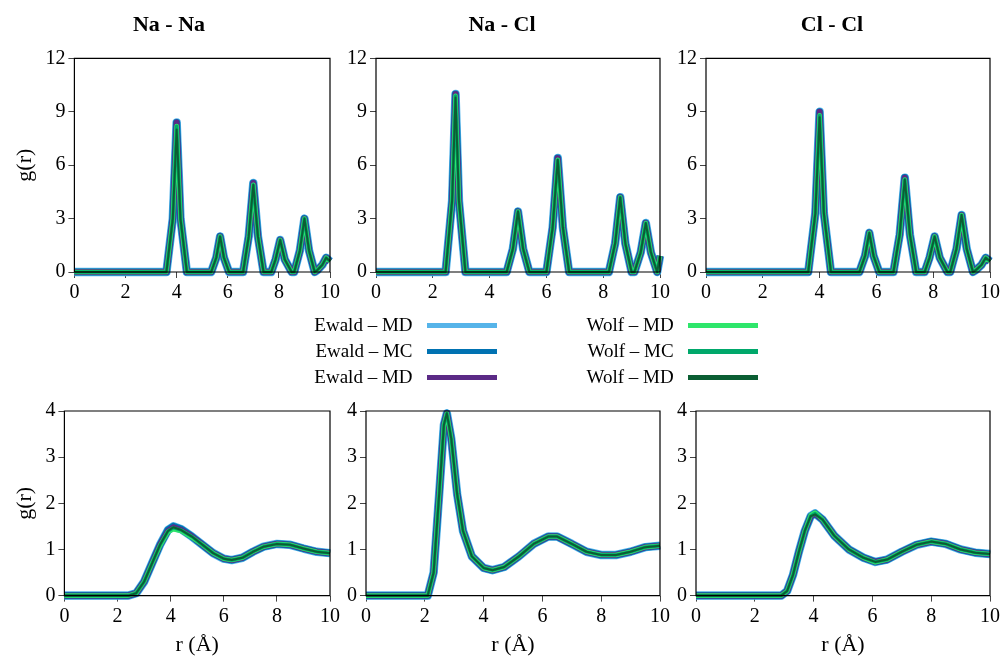 The height and width of the screenshot is (669, 1004). I want to click on legend-label: Wolf – MC, so click(630, 351).